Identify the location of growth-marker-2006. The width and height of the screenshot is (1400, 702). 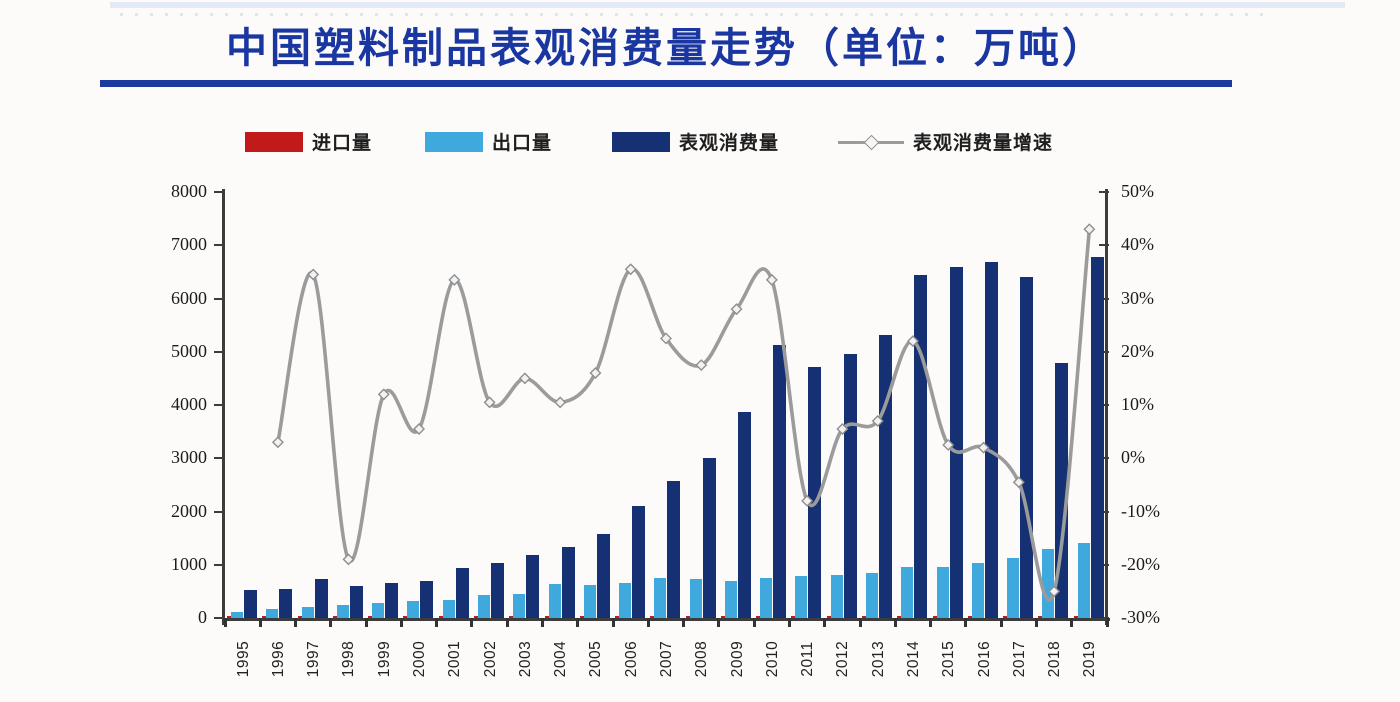
(630, 269).